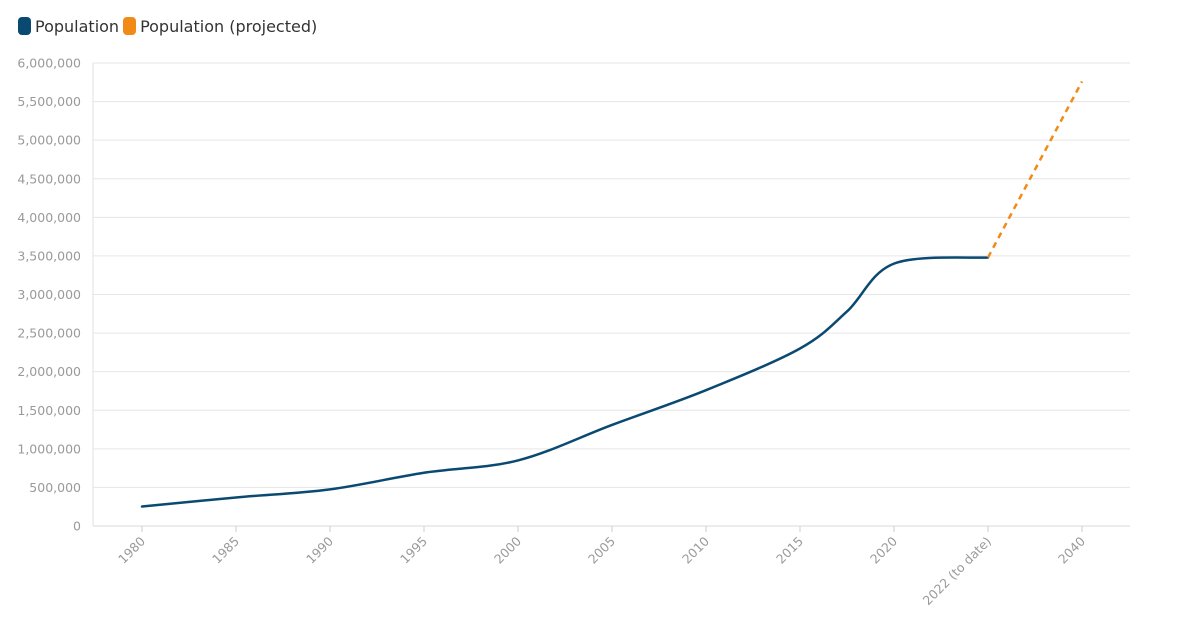 This screenshot has width=1190, height=629. I want to click on y-tick-label: 2,500,000, so click(49, 333).